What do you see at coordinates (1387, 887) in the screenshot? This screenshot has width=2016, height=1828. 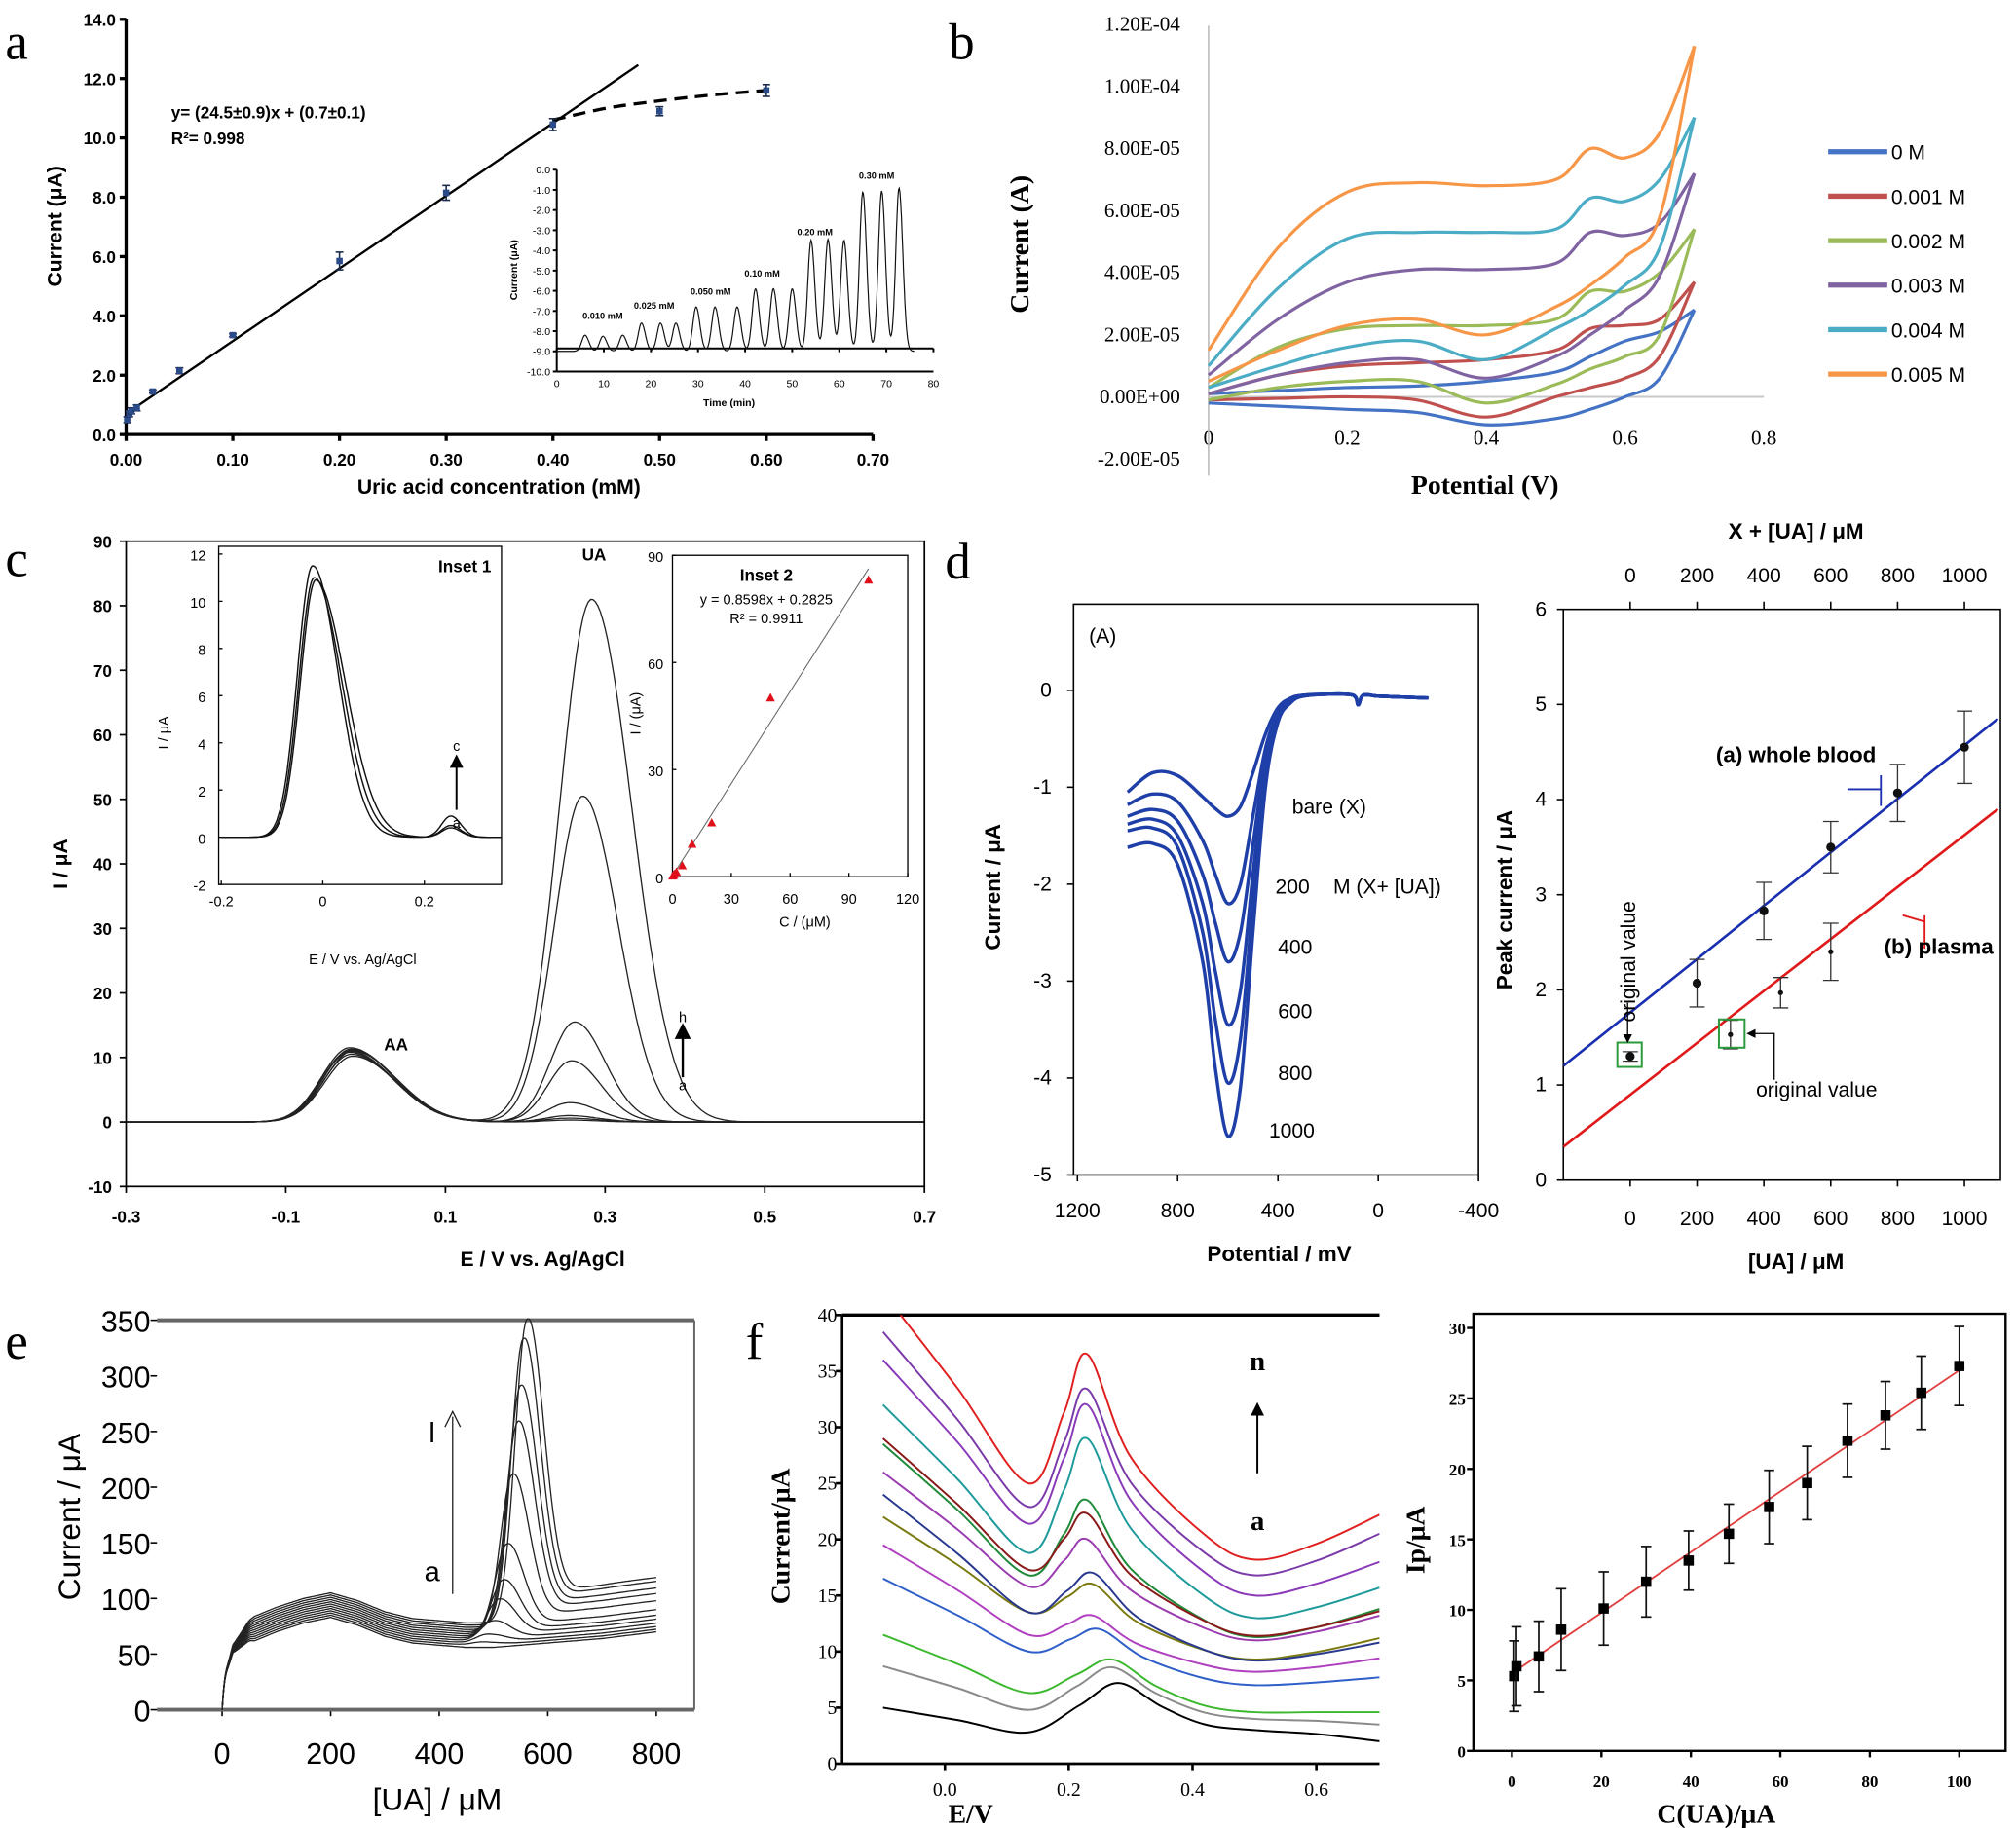 I see `curve-label: M (X+ [UA])` at bounding box center [1387, 887].